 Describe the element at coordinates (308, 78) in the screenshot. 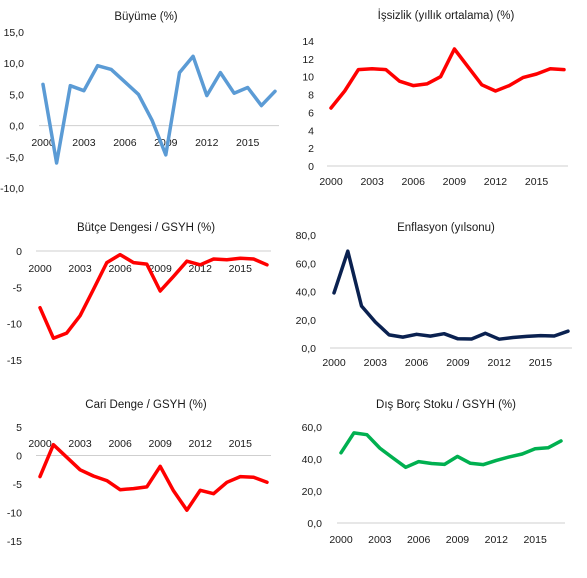

I see `unemployment-y-tick-label: 10` at that location.